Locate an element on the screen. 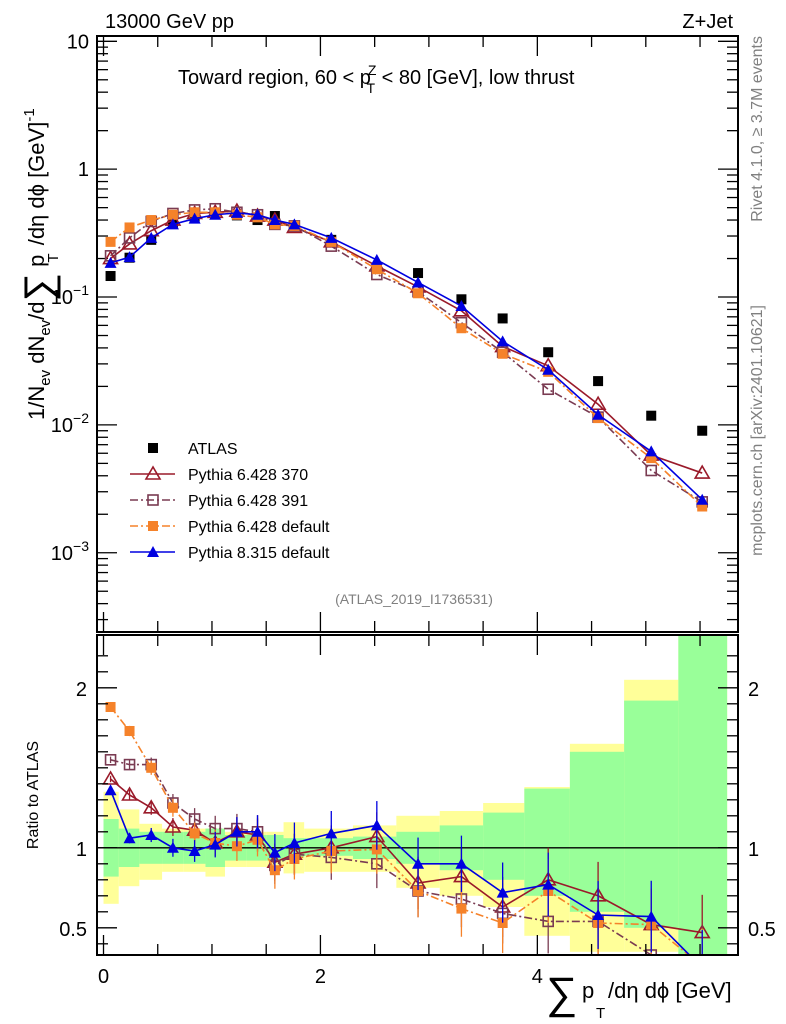  legend-entry: Pythia 6.428 370 is located at coordinates (219, 474).